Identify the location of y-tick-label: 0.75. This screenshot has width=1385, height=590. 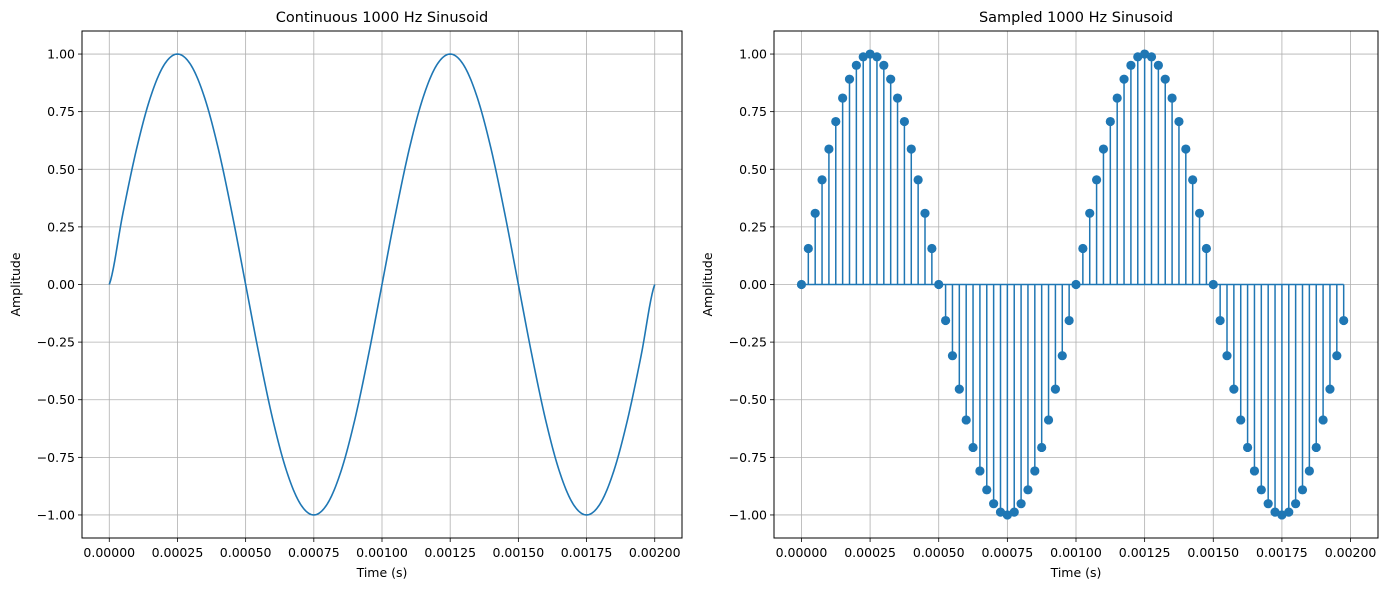
(753, 111).